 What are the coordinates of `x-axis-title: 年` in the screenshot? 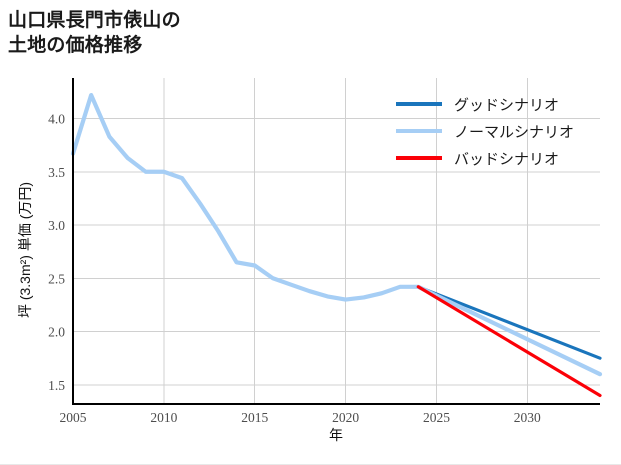 It's located at (336, 435).